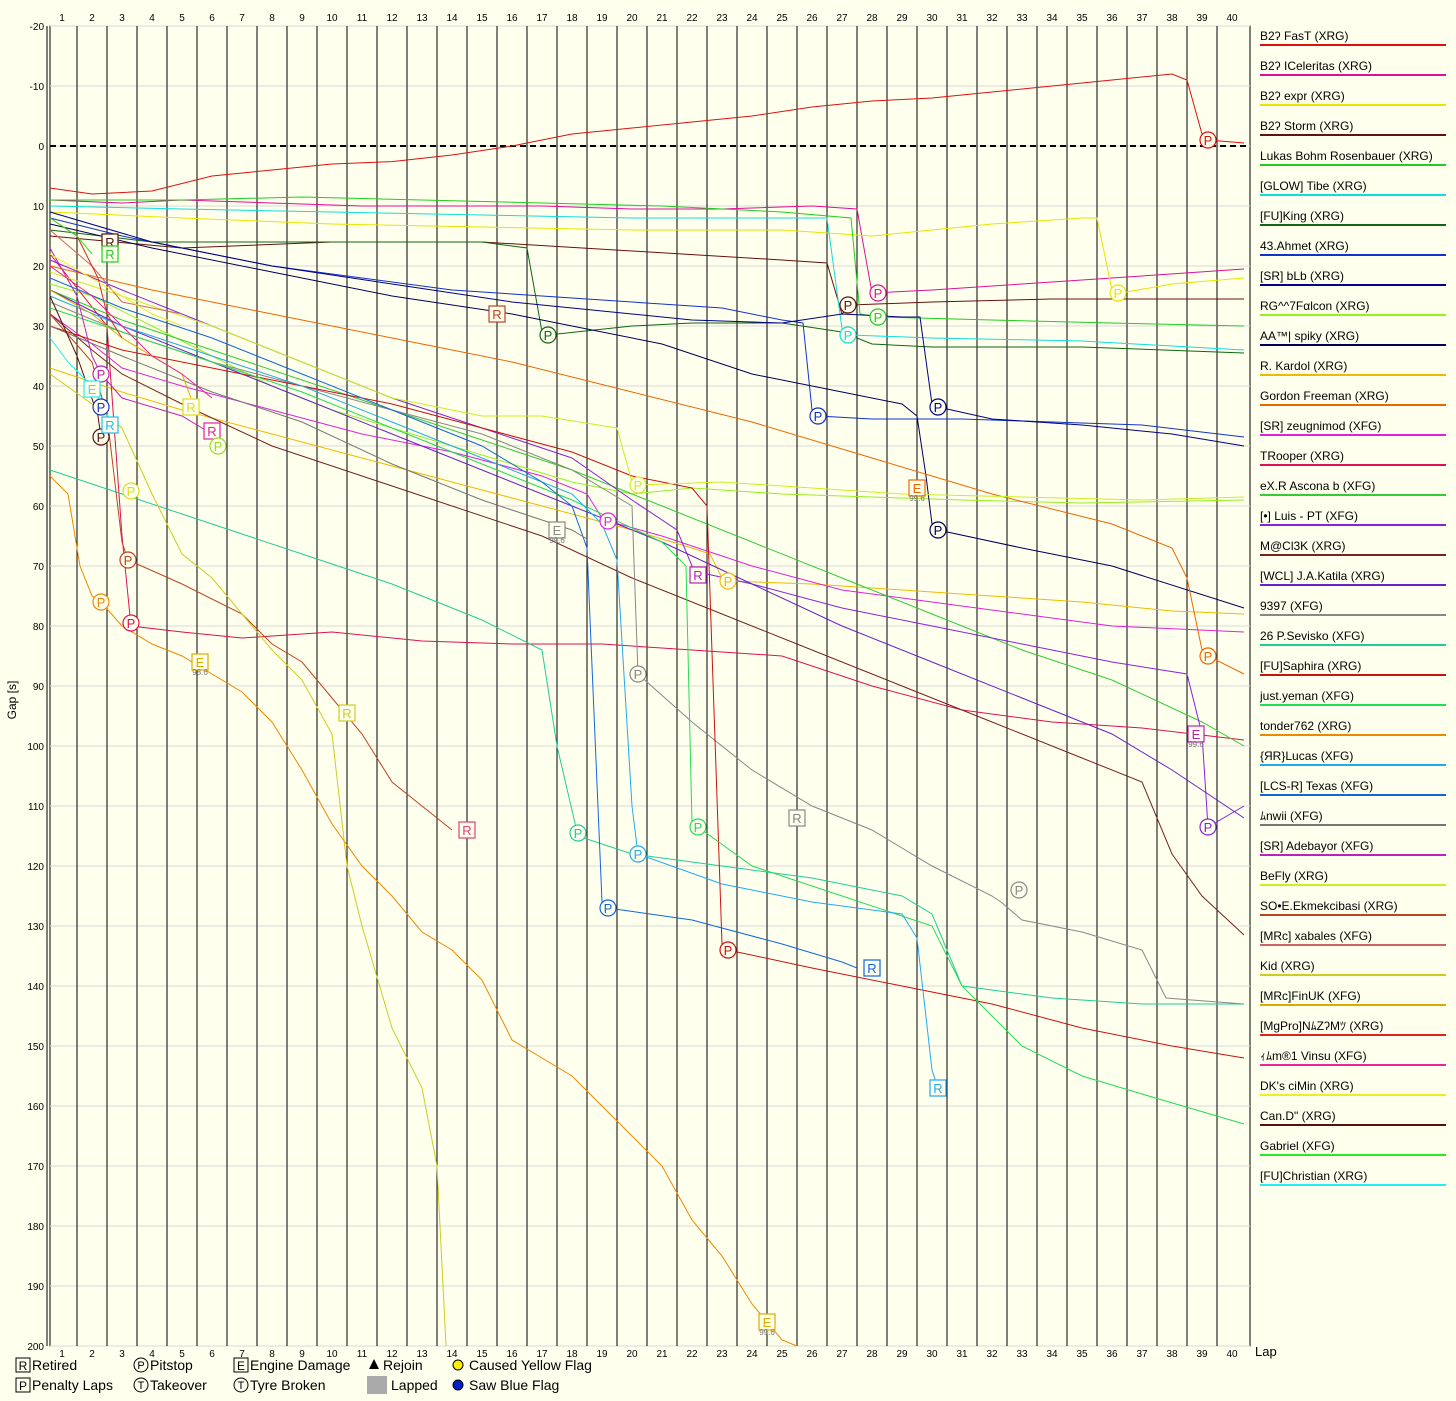  What do you see at coordinates (902, 1354) in the screenshot?
I see `x-tick-label-bottom: 29` at bounding box center [902, 1354].